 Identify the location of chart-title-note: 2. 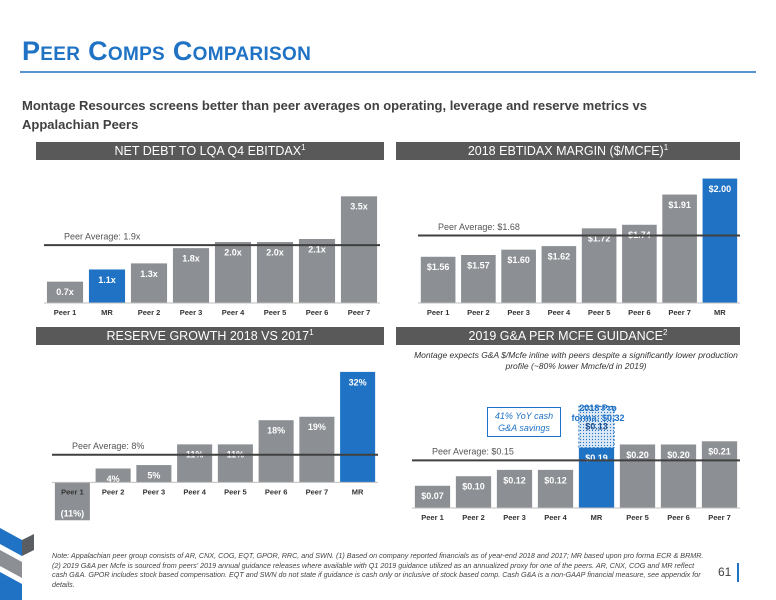
(665, 332).